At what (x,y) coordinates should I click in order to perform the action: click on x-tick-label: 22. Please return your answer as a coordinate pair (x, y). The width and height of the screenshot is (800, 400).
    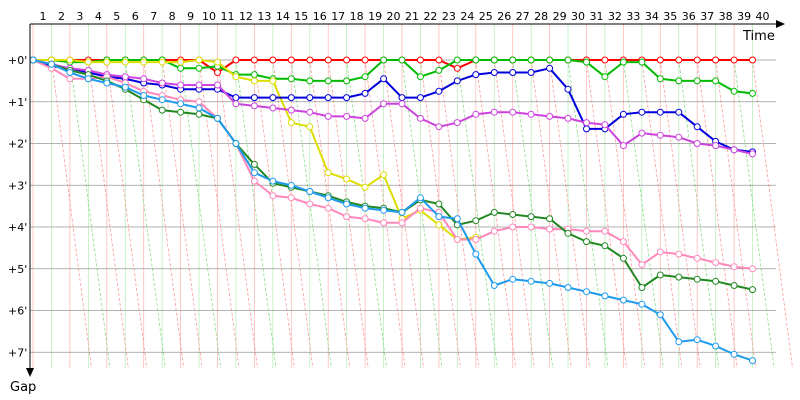
    Looking at the image, I should click on (430, 16).